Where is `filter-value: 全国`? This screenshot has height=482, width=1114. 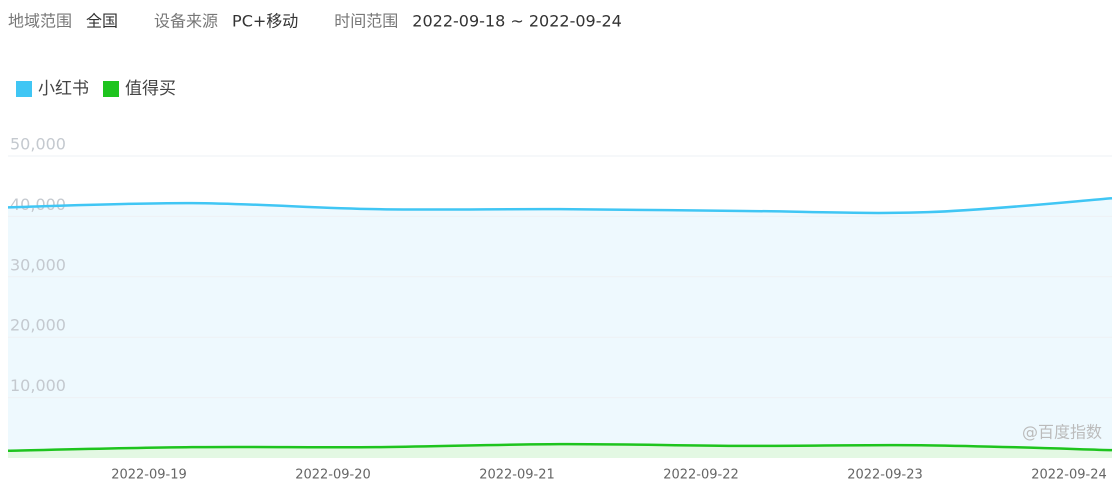
filter-value: 全国 is located at coordinates (102, 21).